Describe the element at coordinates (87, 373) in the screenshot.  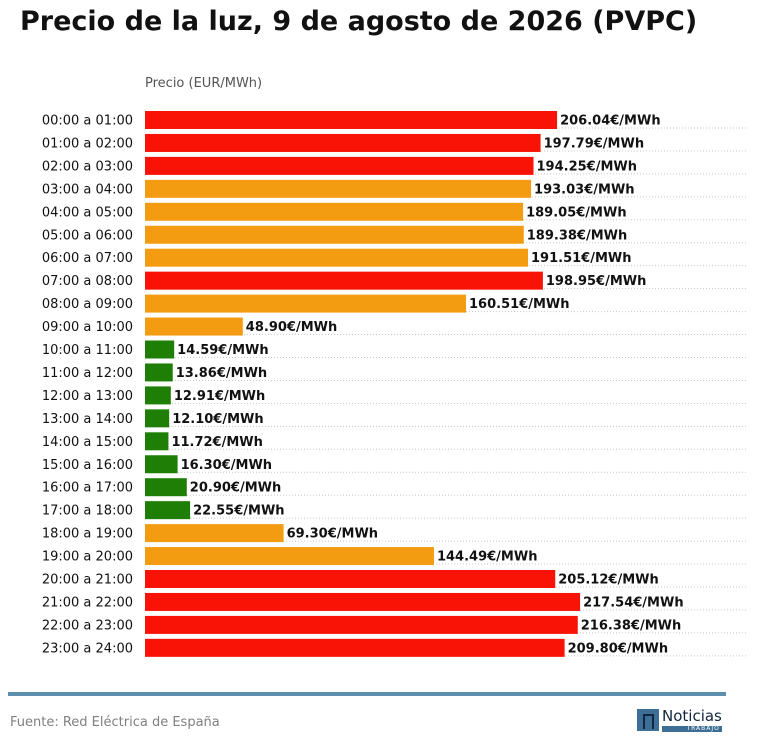
I see `category-label: 11:00 a 12:00` at that location.